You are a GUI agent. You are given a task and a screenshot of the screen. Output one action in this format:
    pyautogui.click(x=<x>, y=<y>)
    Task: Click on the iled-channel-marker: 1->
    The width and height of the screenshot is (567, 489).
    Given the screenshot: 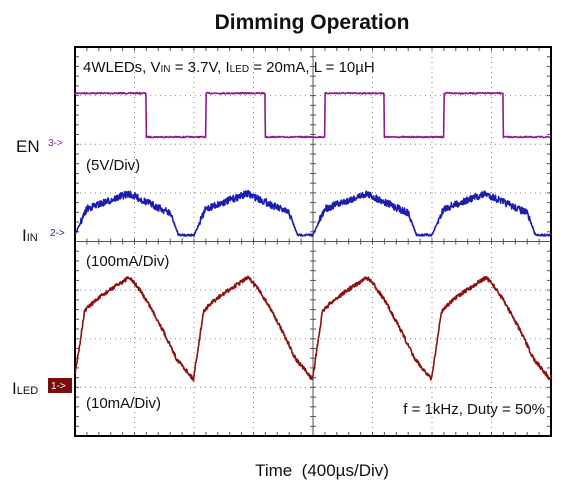 What is the action you would take?
    pyautogui.click(x=58, y=386)
    